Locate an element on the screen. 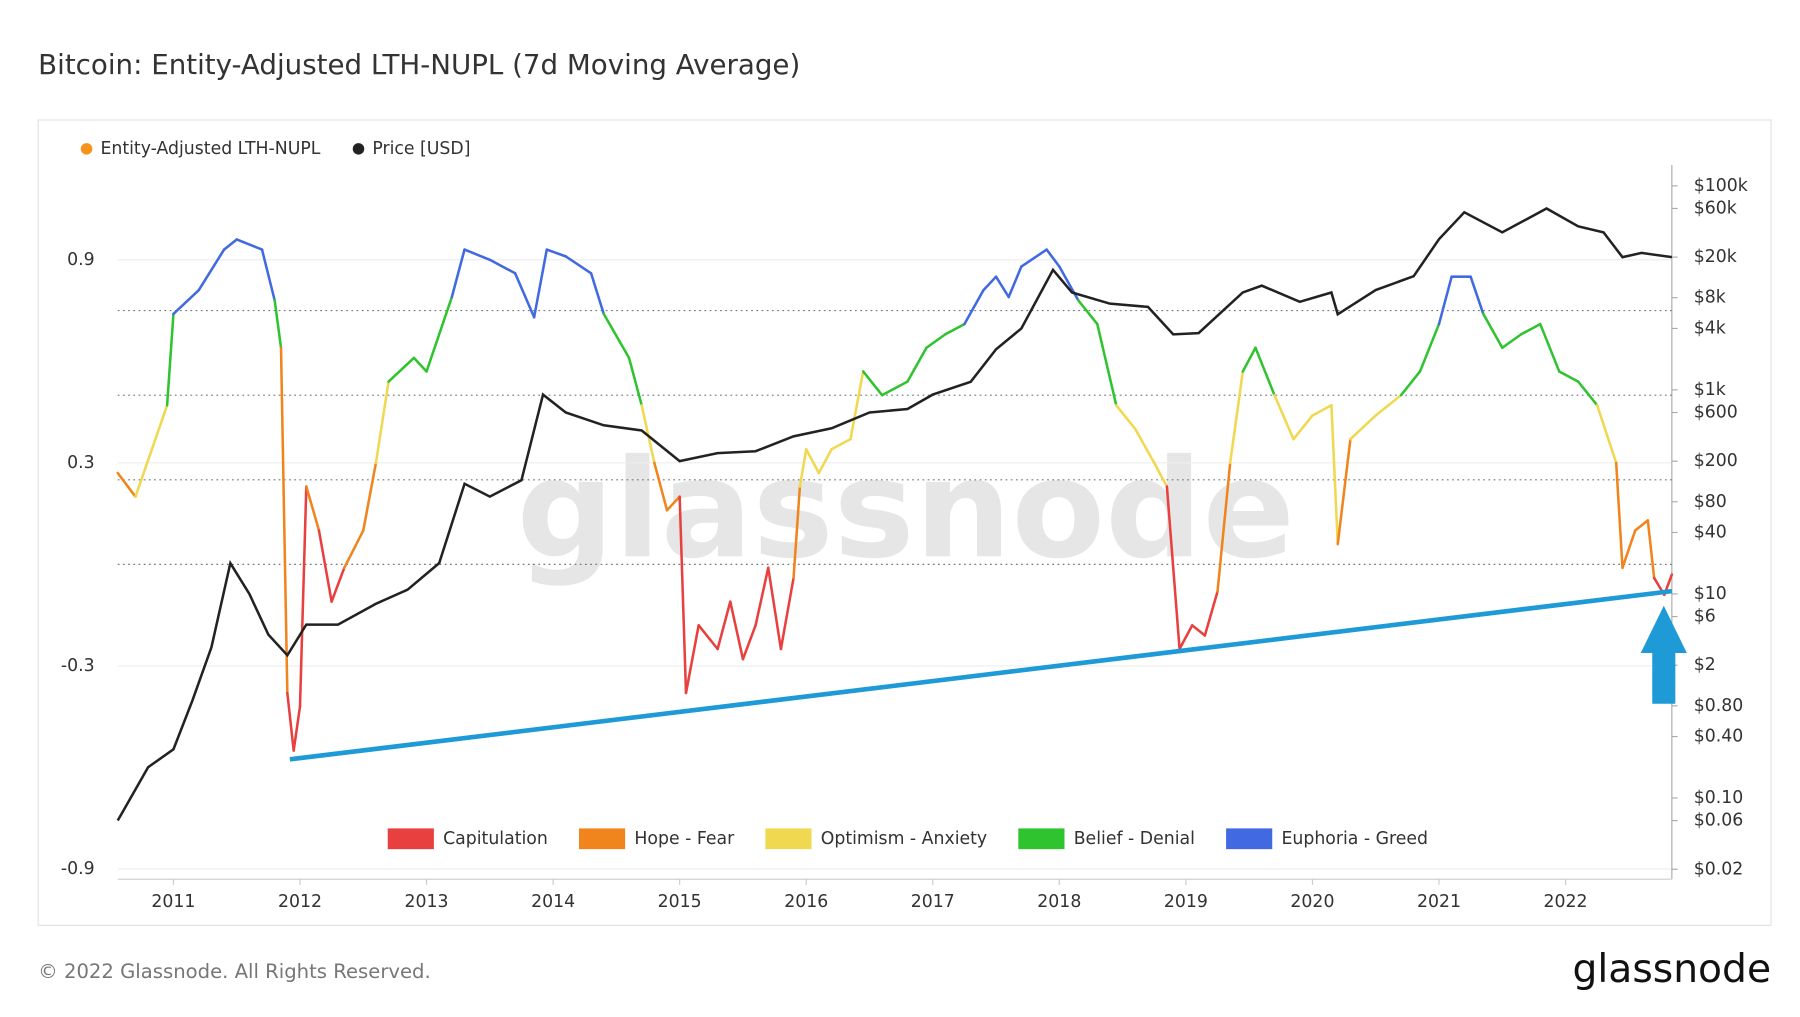  copyright: © 2022 Glassnode. All Rights Reserved. is located at coordinates (234, 971).